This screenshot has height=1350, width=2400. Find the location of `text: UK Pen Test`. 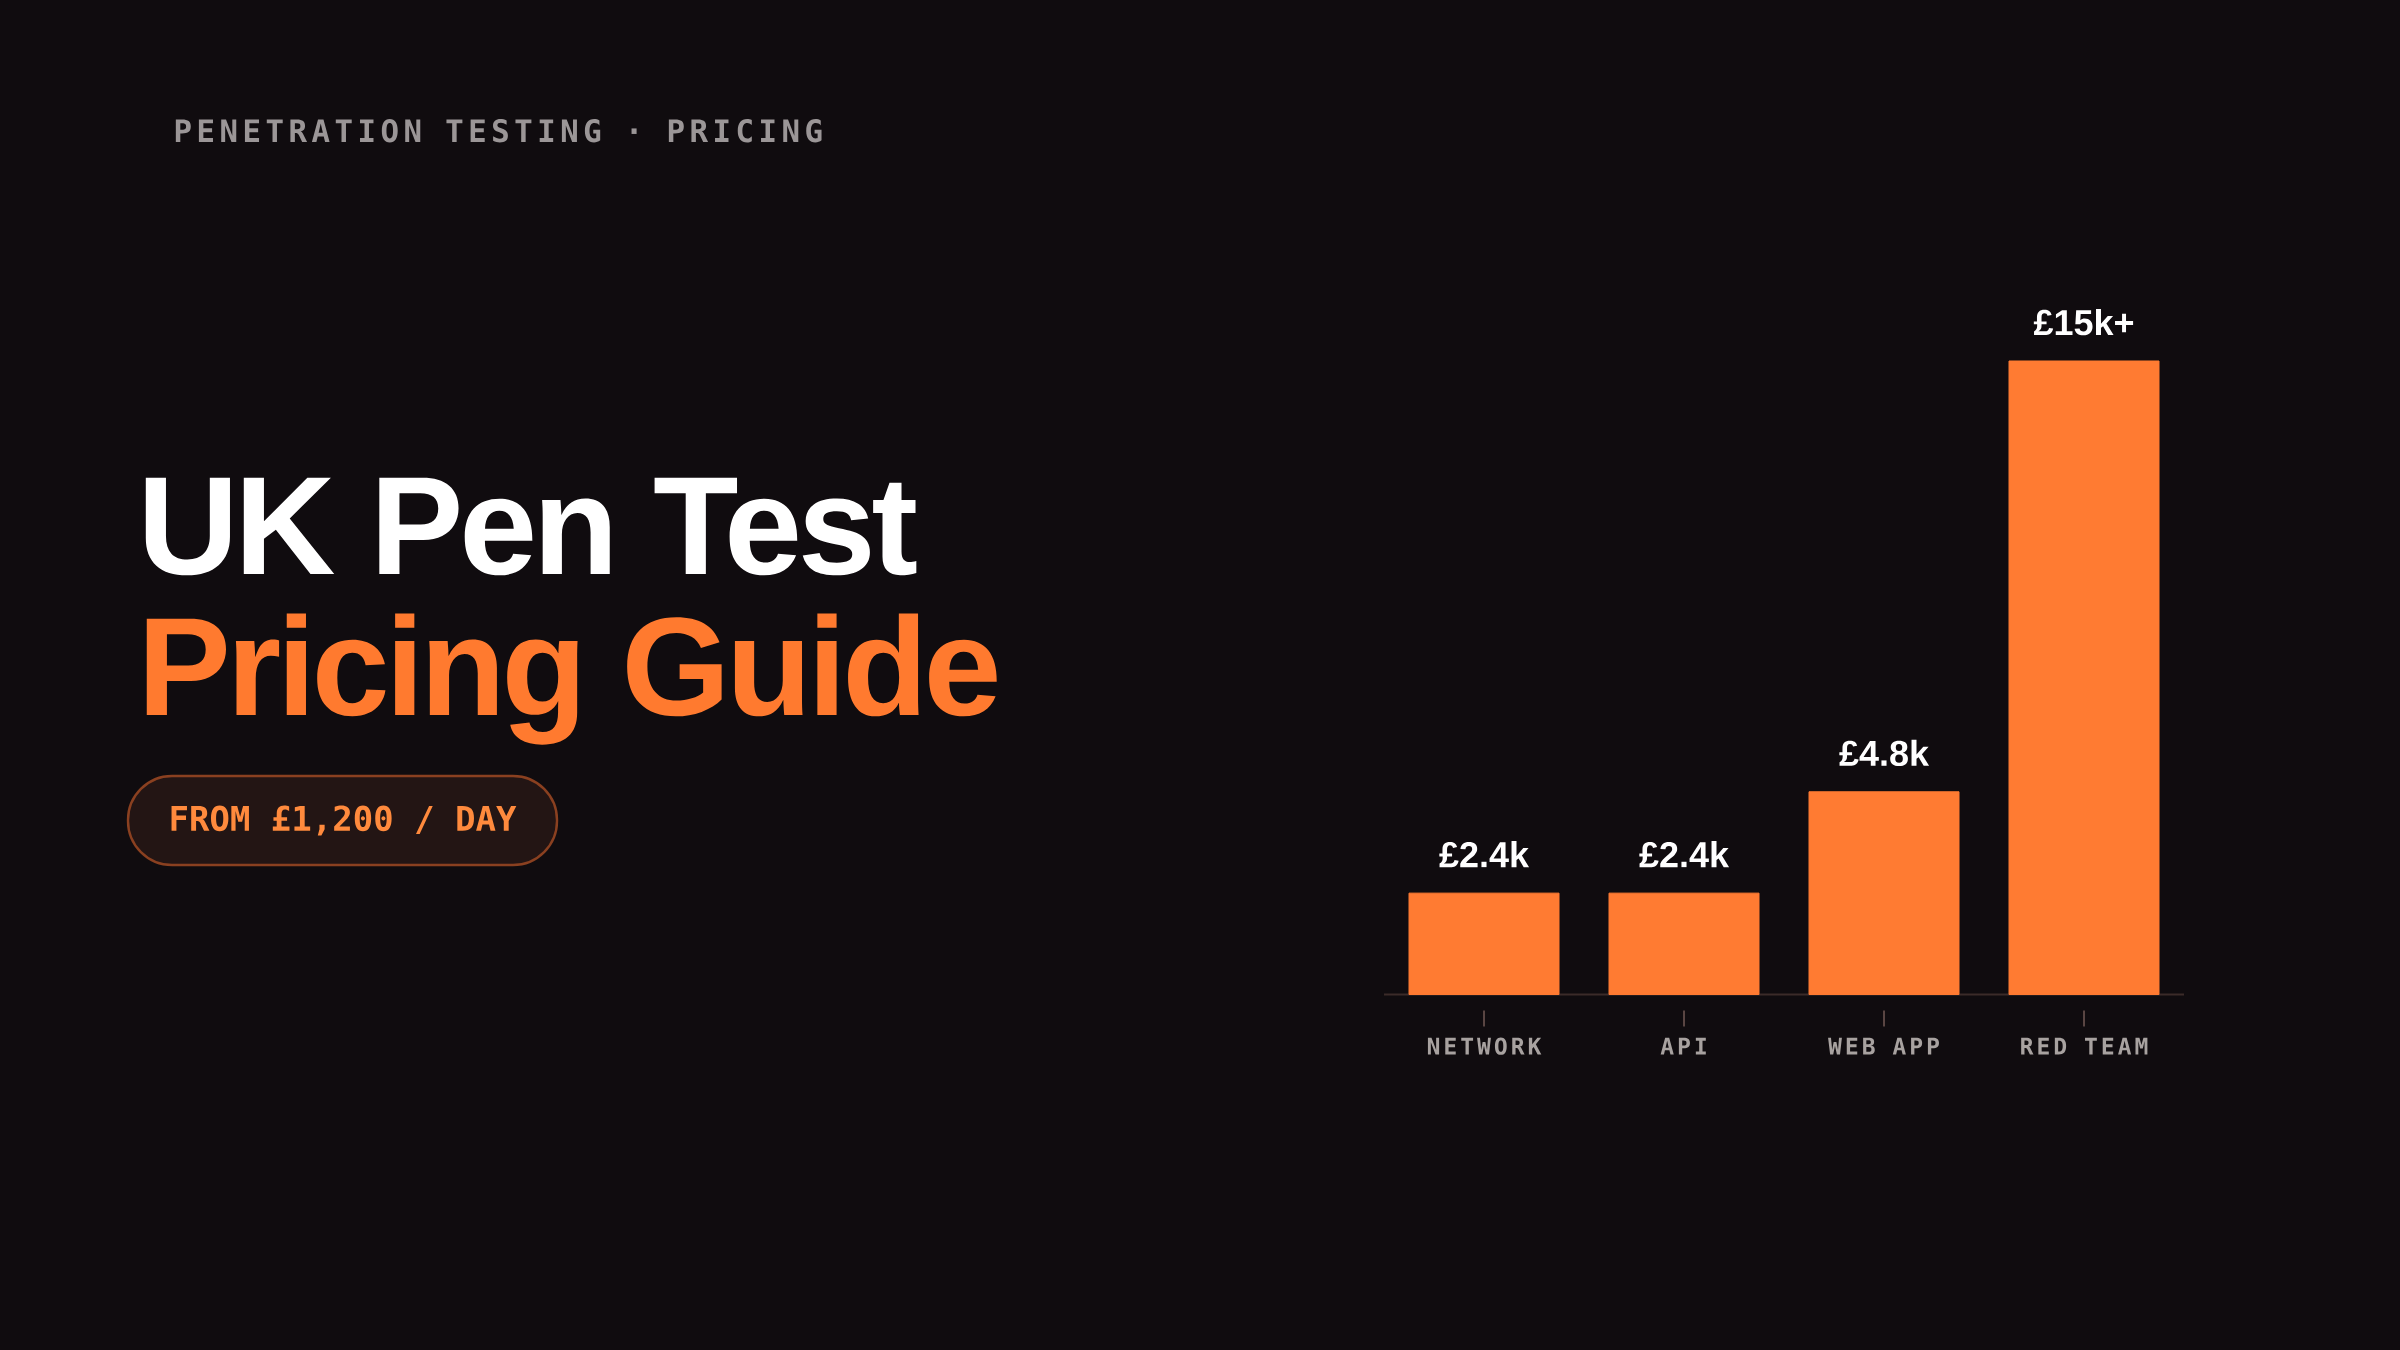

text: UK Pen Test is located at coordinates (531, 526).